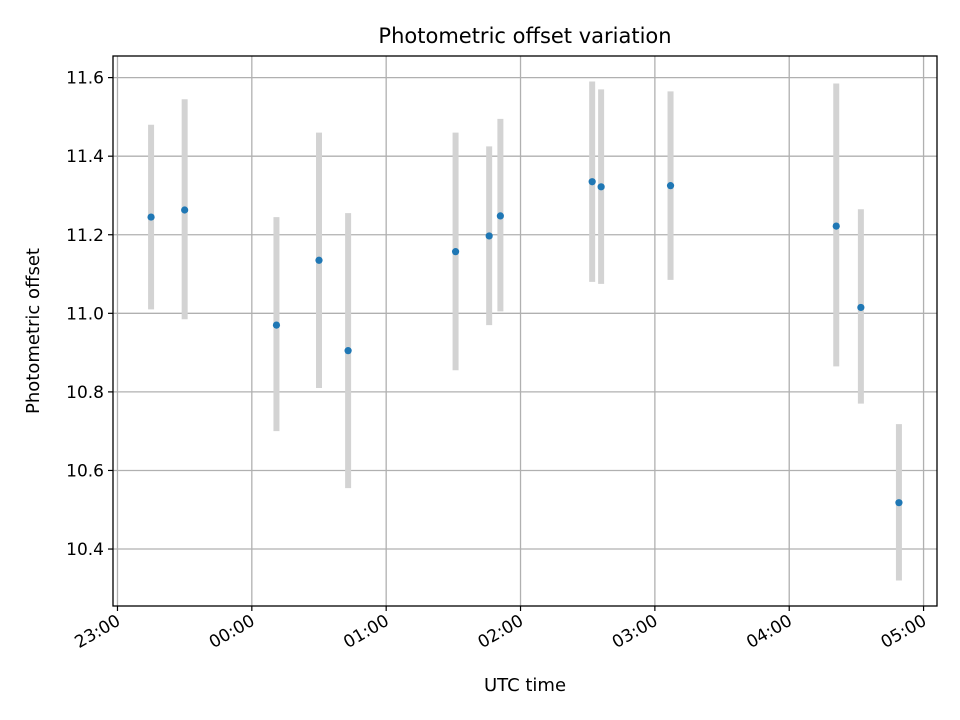 The height and width of the screenshot is (720, 960). Describe the element at coordinates (525, 685) in the screenshot. I see `x-axis-label: UTC time` at that location.